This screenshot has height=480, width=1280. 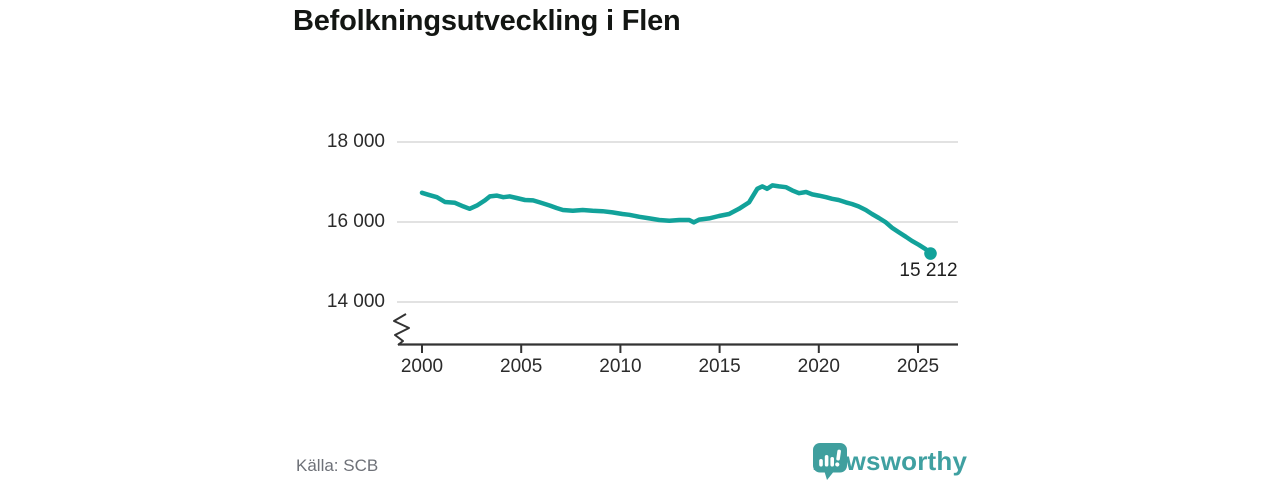 What do you see at coordinates (355, 301) in the screenshot?
I see `y-tick-label: 14 000` at bounding box center [355, 301].